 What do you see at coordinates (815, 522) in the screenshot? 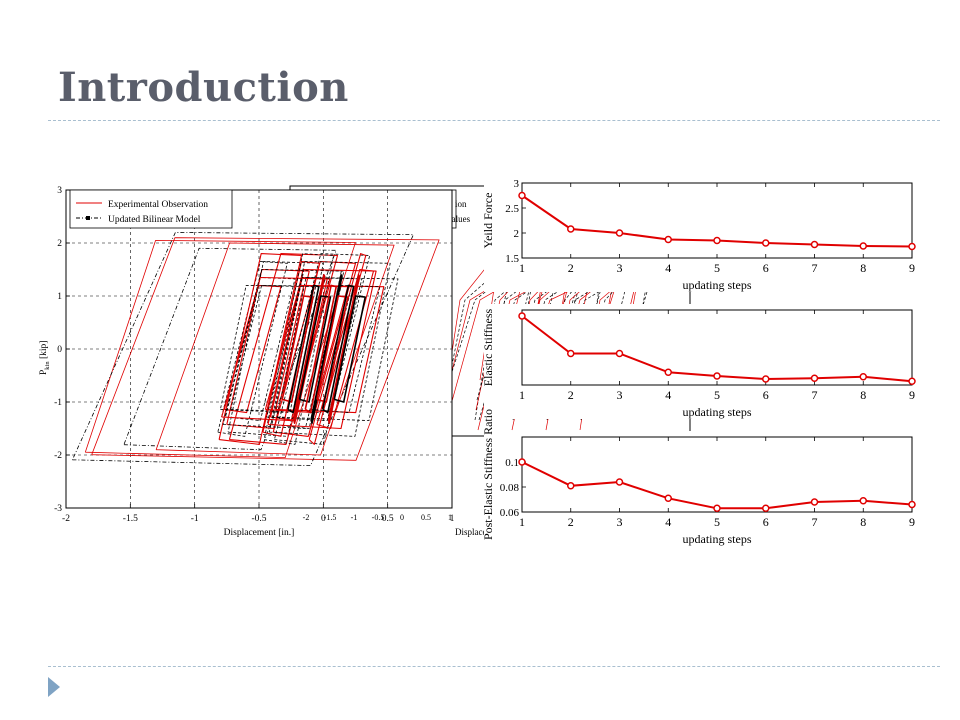
I see `post-elastic-ratio-x-tick-label: 7` at bounding box center [815, 522].